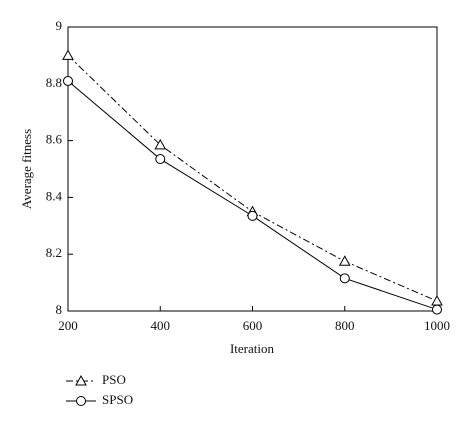 The image size is (474, 428). What do you see at coordinates (54, 82) in the screenshot?
I see `y-tick-label: 8.8` at bounding box center [54, 82].